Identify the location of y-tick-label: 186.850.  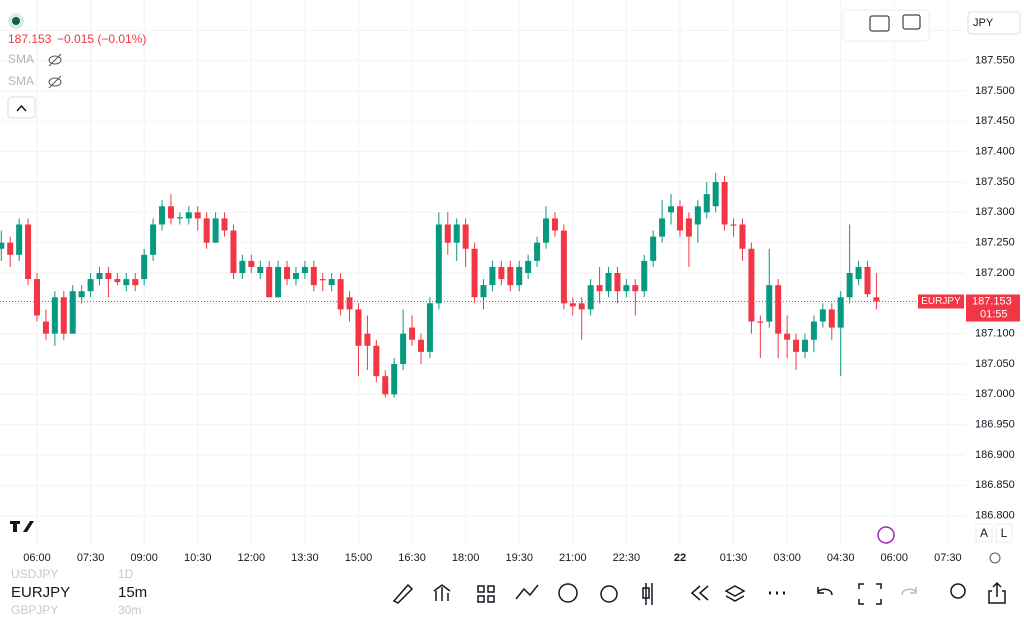
(995, 485).